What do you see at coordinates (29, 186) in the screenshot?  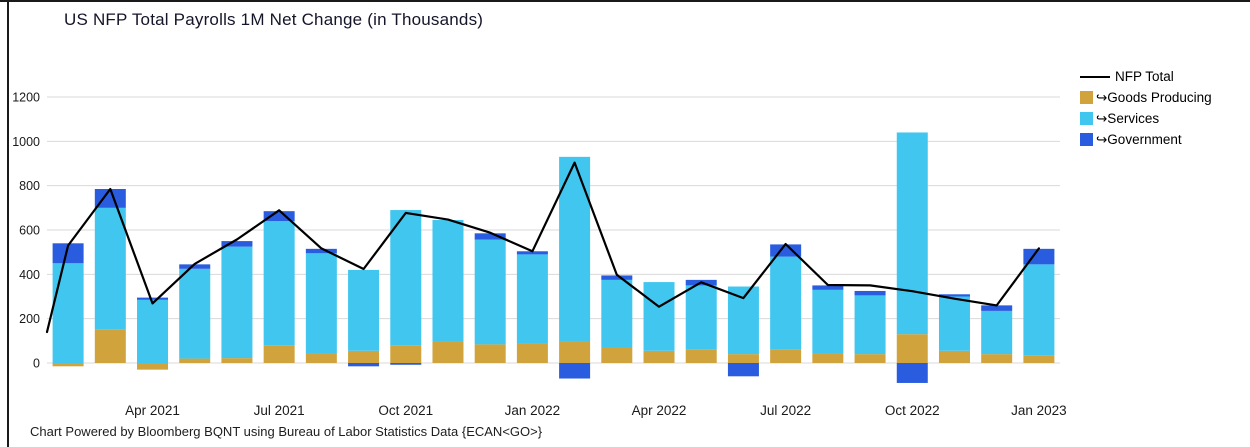 I see `y-axis-label-800: 800` at bounding box center [29, 186].